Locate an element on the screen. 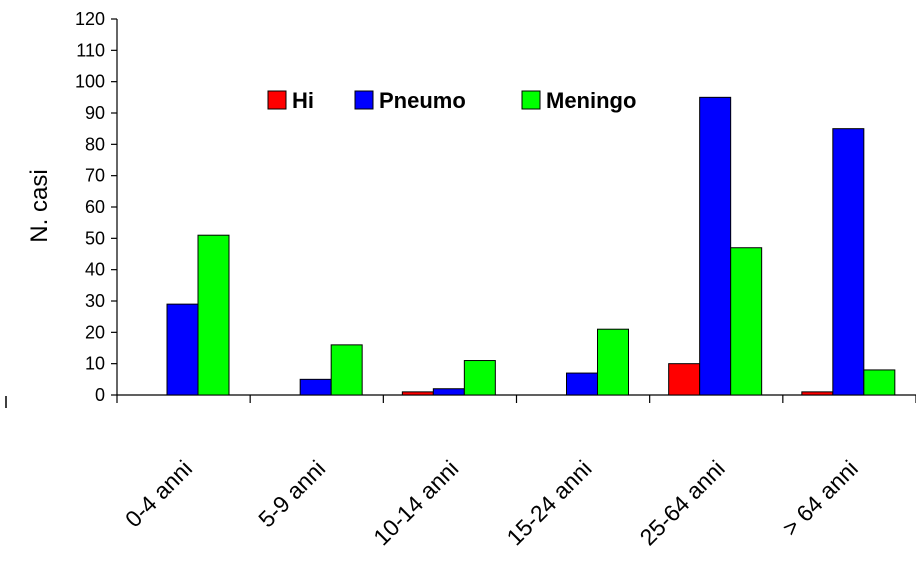 Image resolution: width=916 pixels, height=574 pixels. x-category-label: 15-24 anni is located at coordinates (548, 502).